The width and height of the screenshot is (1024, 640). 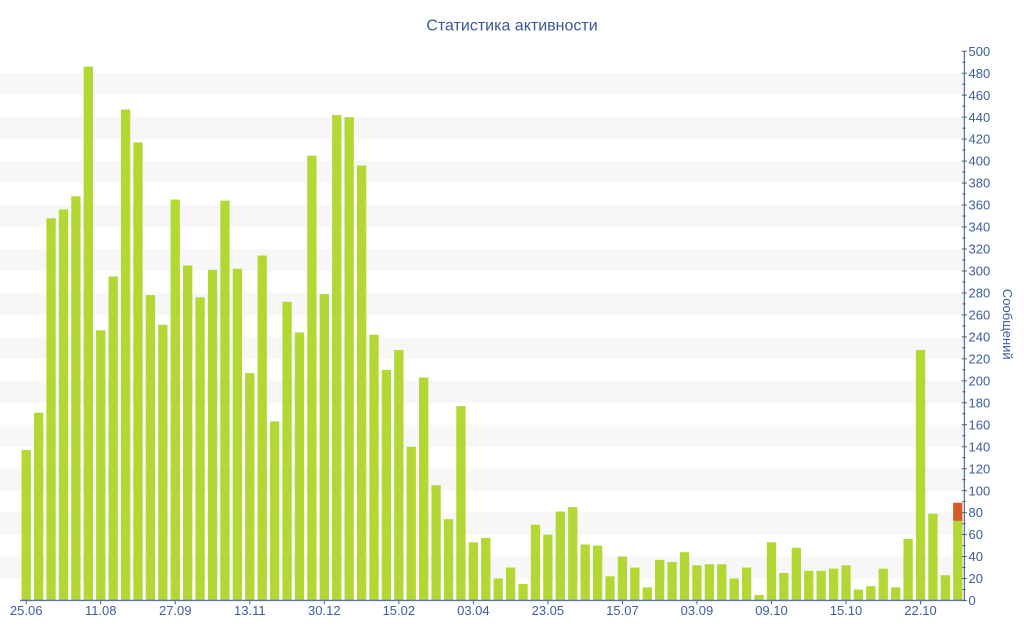 What do you see at coordinates (980, 73) in the screenshot?
I see `svg-text: 480` at bounding box center [980, 73].